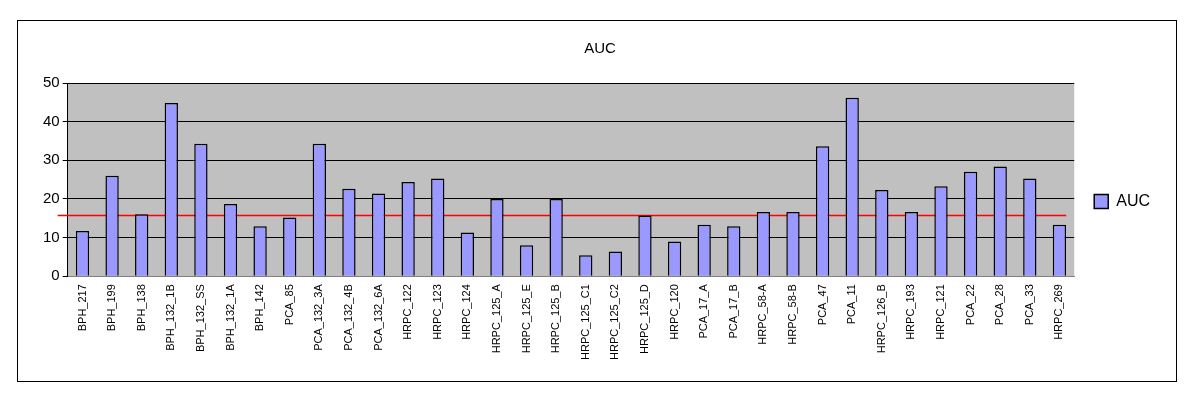 The height and width of the screenshot is (403, 1195). Describe the element at coordinates (999, 305) in the screenshot. I see `x-tick-label: PCA_28` at that location.